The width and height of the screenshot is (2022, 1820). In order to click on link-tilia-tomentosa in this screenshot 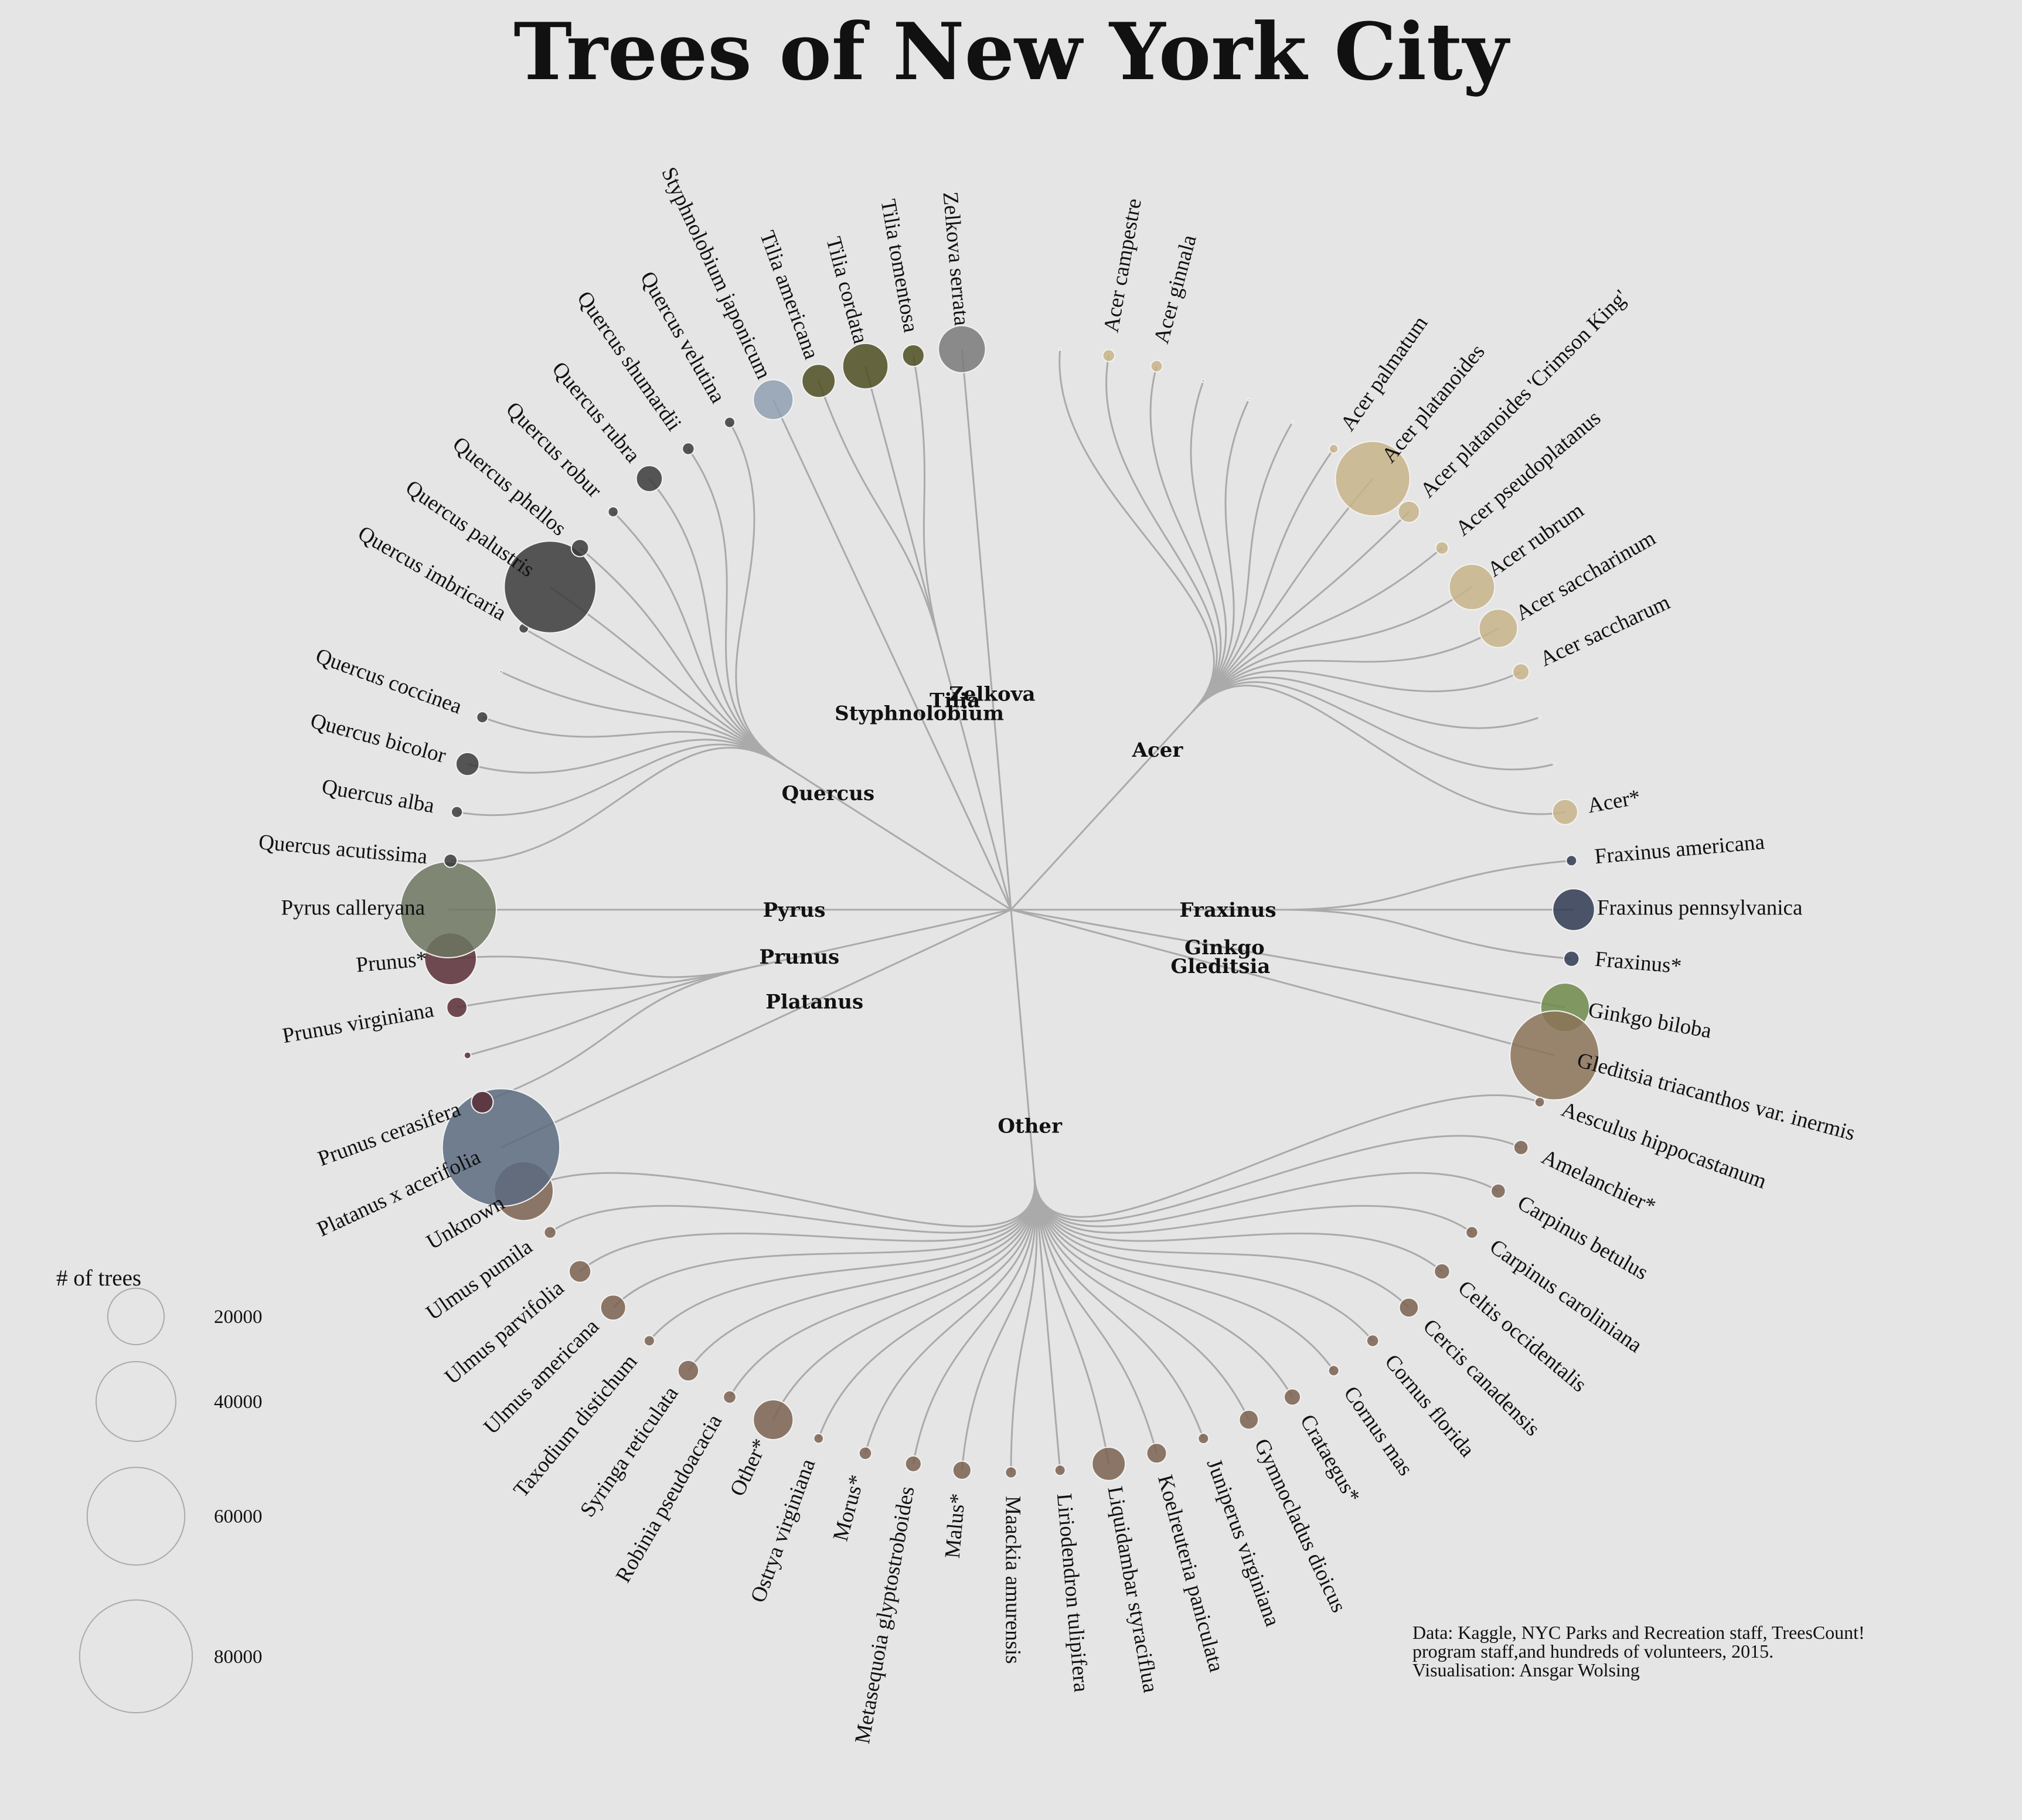, I will do `click(927, 502)`.